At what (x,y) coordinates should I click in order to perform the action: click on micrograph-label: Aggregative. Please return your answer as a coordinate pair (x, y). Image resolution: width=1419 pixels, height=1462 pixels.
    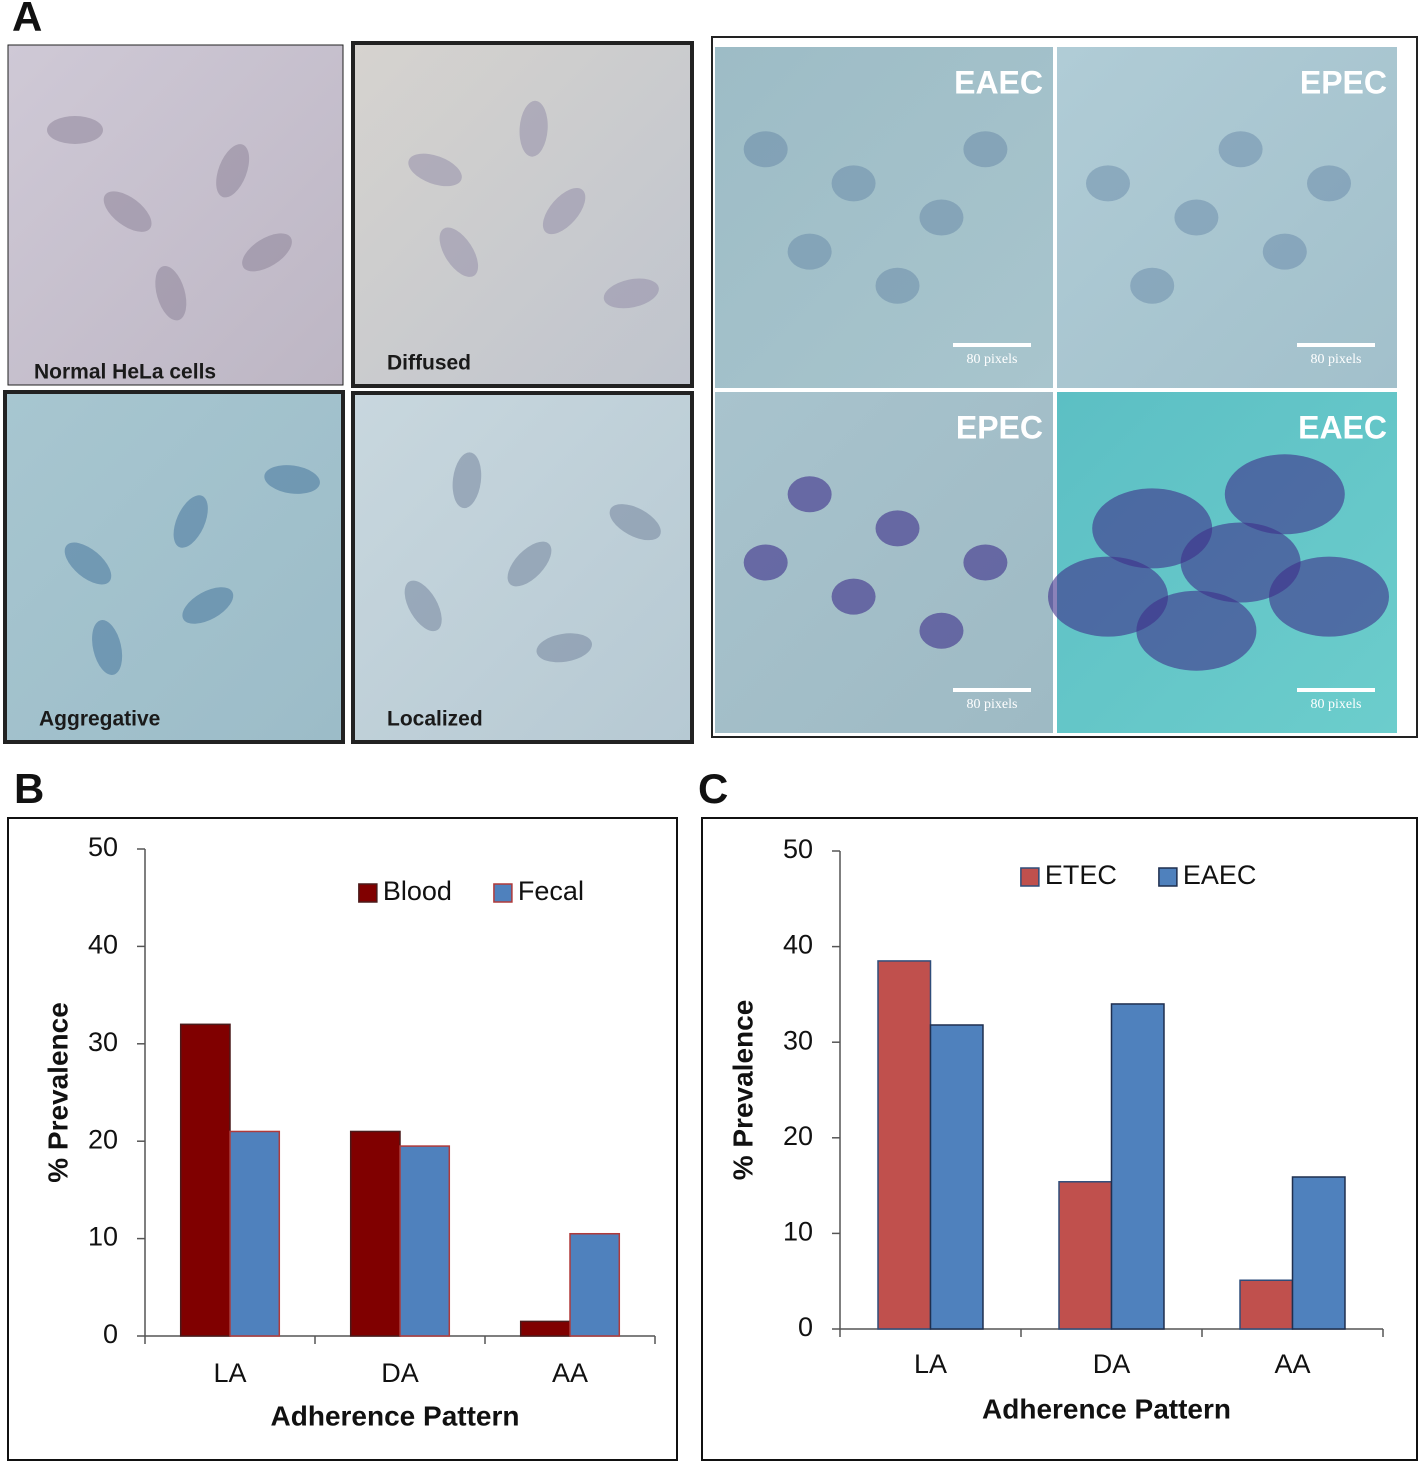
    Looking at the image, I should click on (99, 719).